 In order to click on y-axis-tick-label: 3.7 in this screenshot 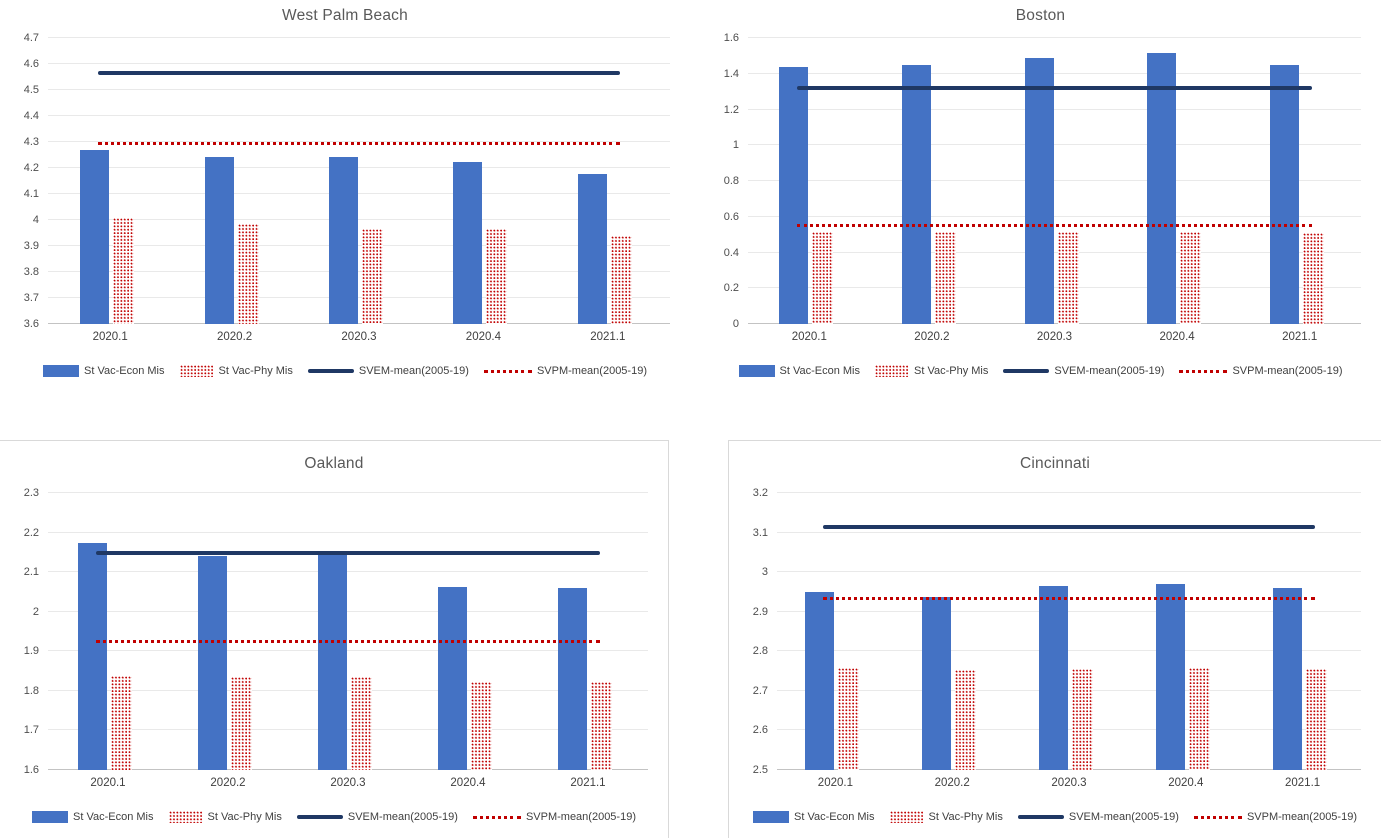, I will do `click(31, 298)`.